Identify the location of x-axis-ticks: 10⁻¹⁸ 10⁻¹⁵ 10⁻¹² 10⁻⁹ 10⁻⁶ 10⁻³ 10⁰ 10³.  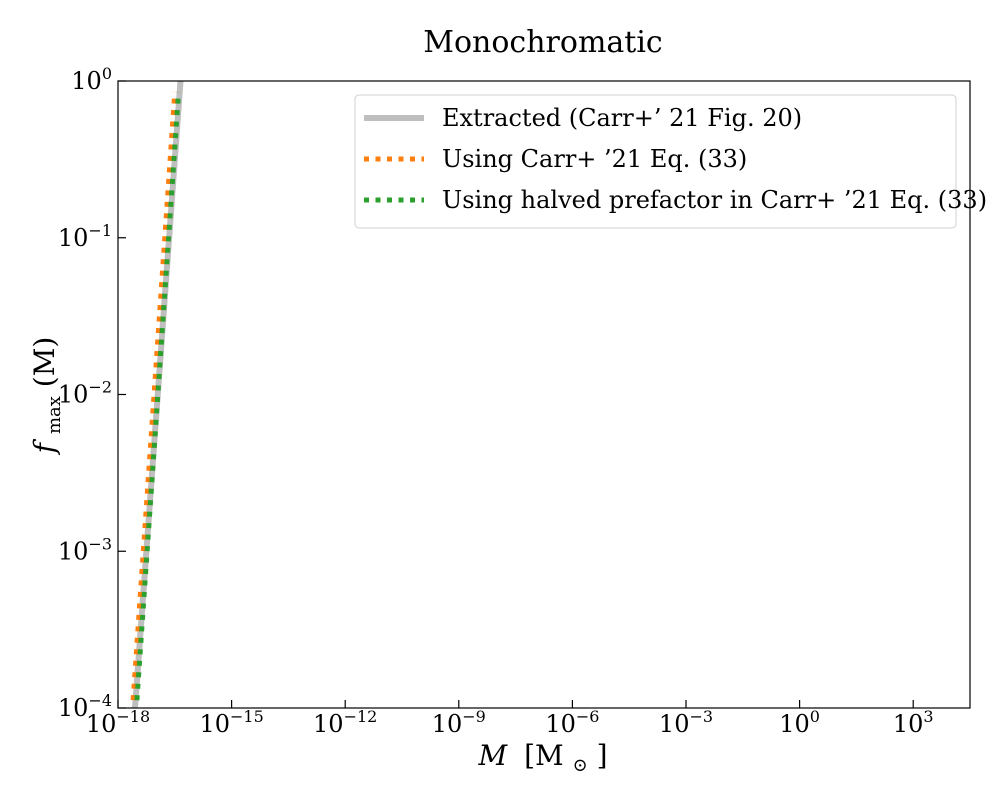
(510, 719).